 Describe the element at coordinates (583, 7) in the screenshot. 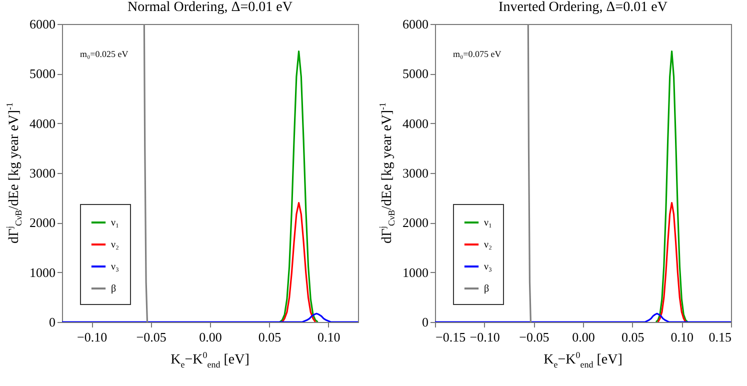

I see `chart-title: Inverted Ordering, Δ=0.01 eV` at that location.